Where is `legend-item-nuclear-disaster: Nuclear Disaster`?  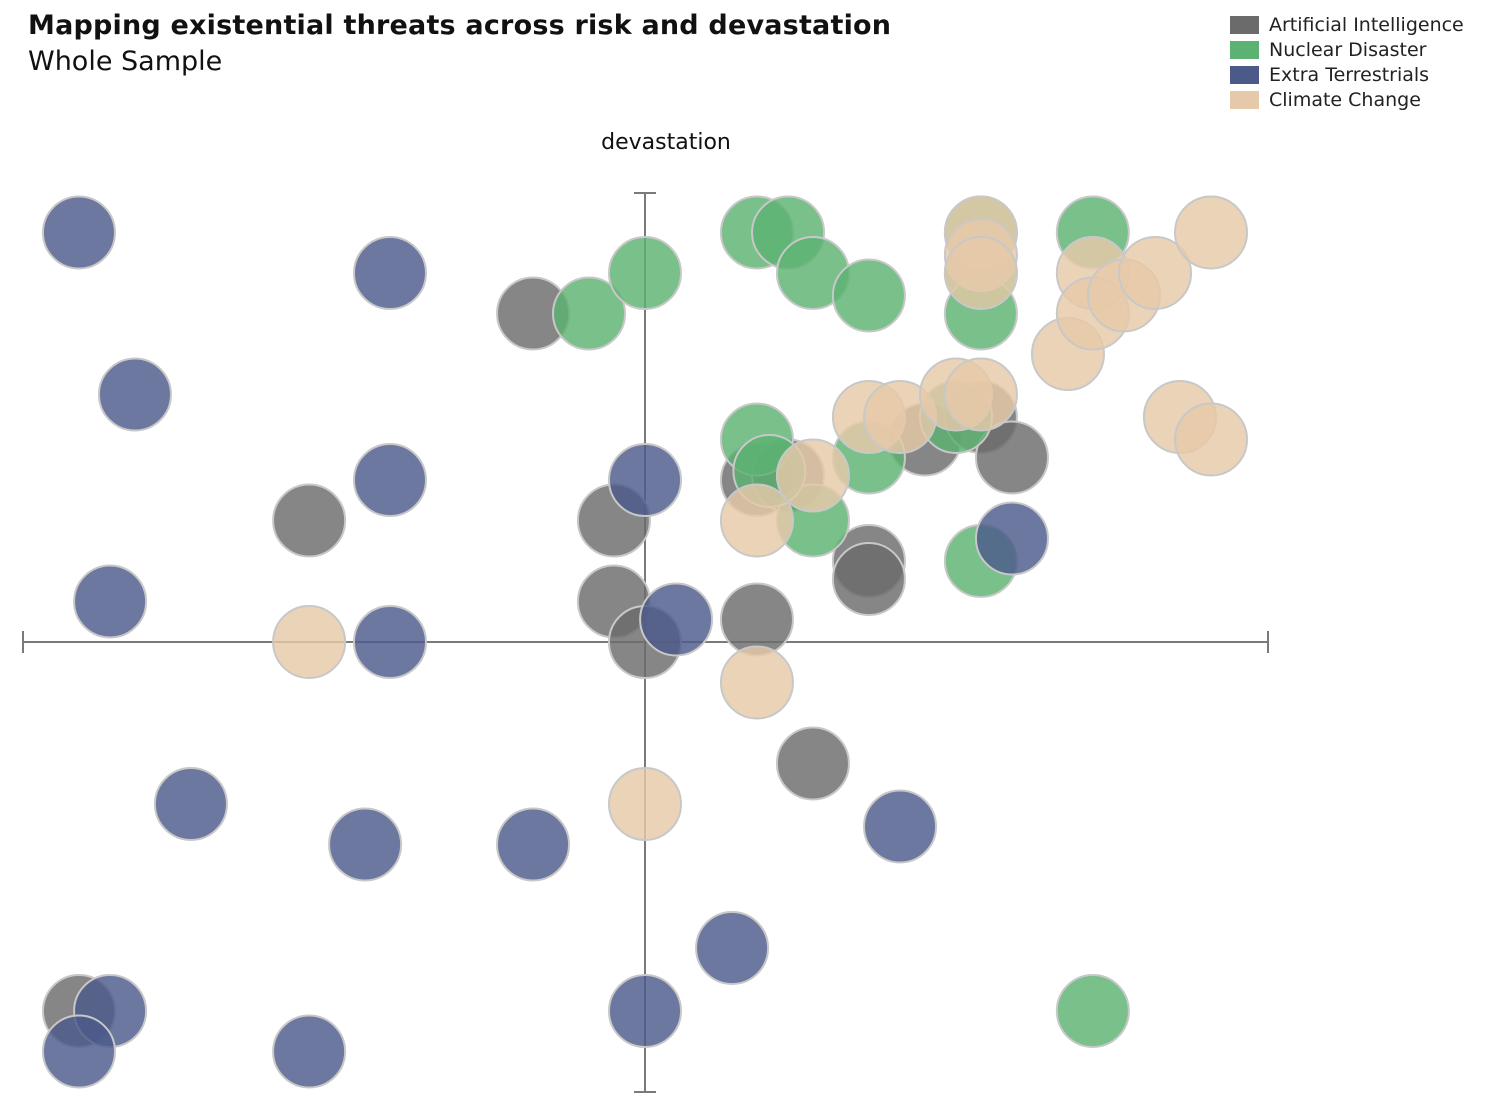
legend-item-nuclear-disaster: Nuclear Disaster is located at coordinates (1347, 49).